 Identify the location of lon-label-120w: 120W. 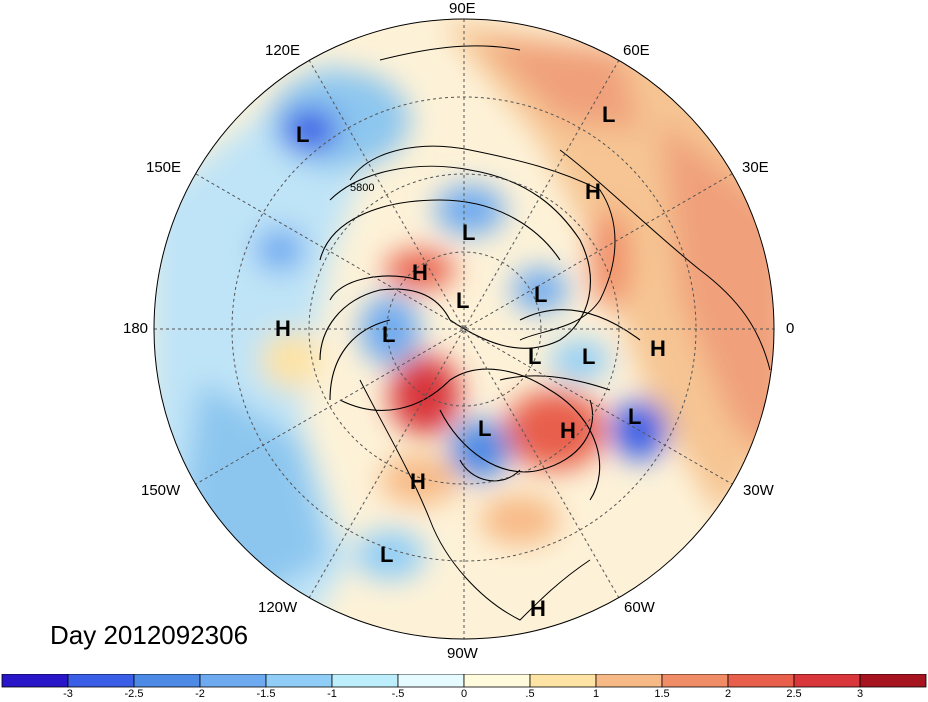
(278, 607).